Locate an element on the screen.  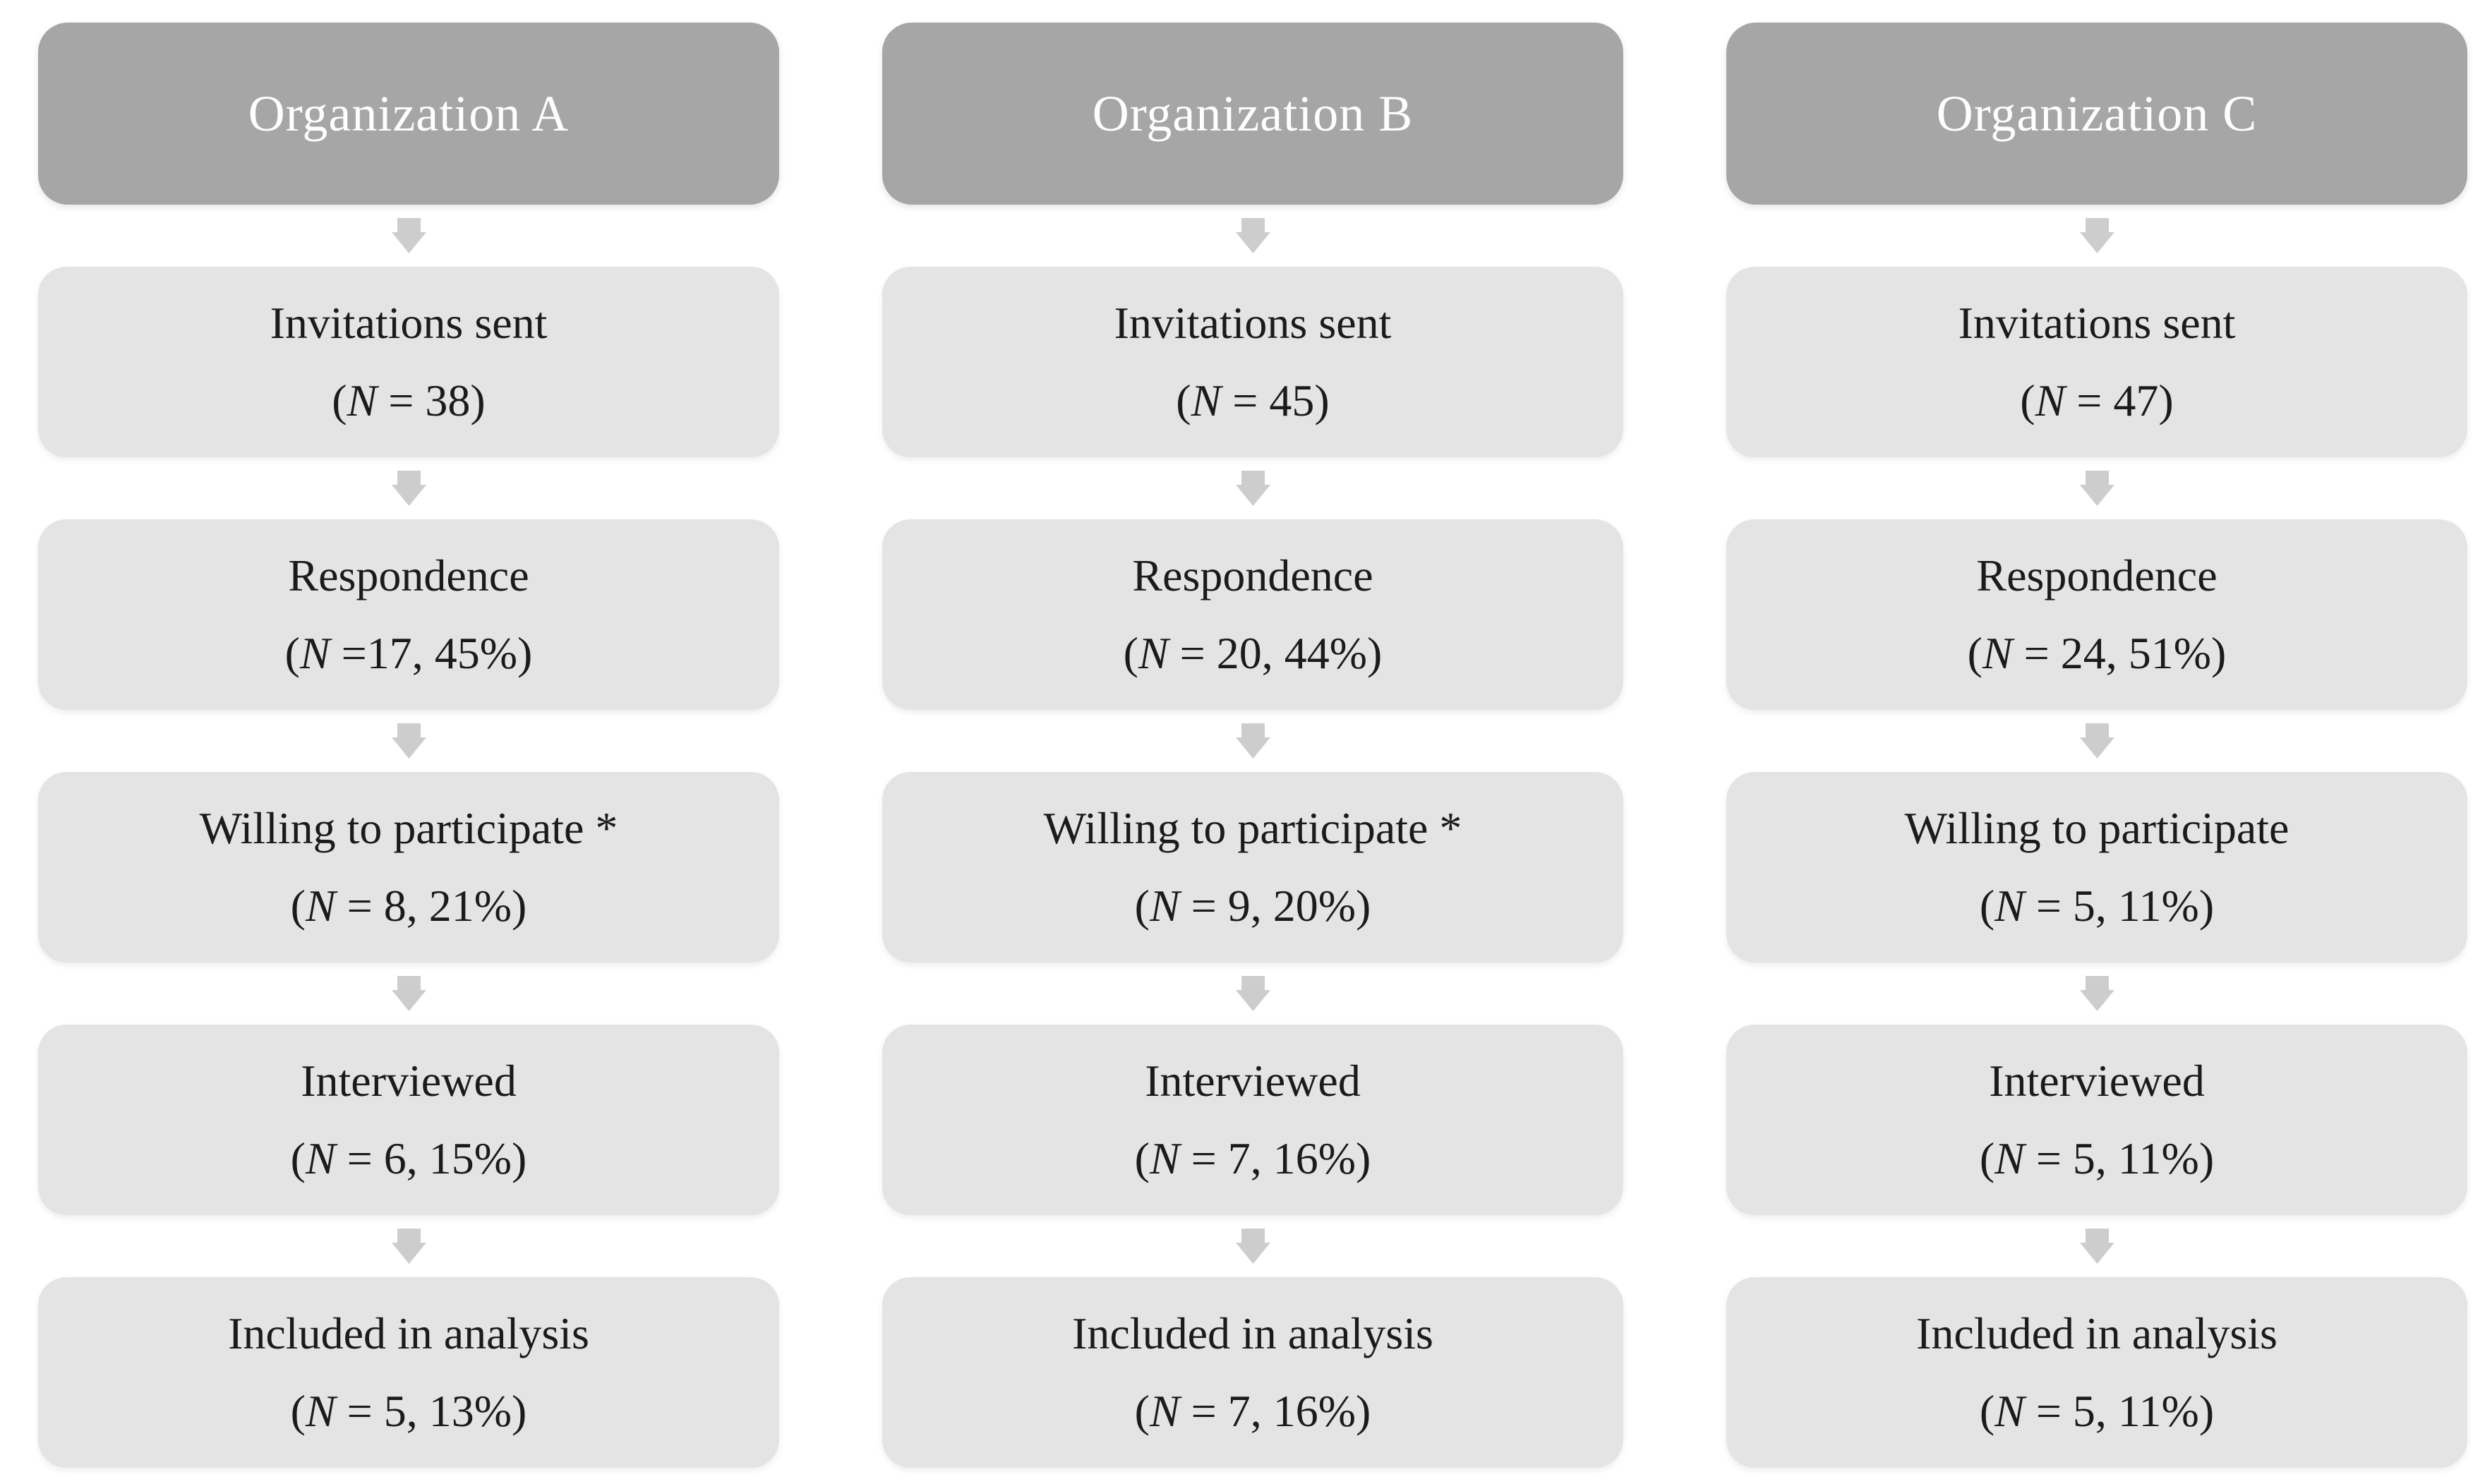
step-box-respondence: Respondence (N =17, 45%) is located at coordinates (408, 614).